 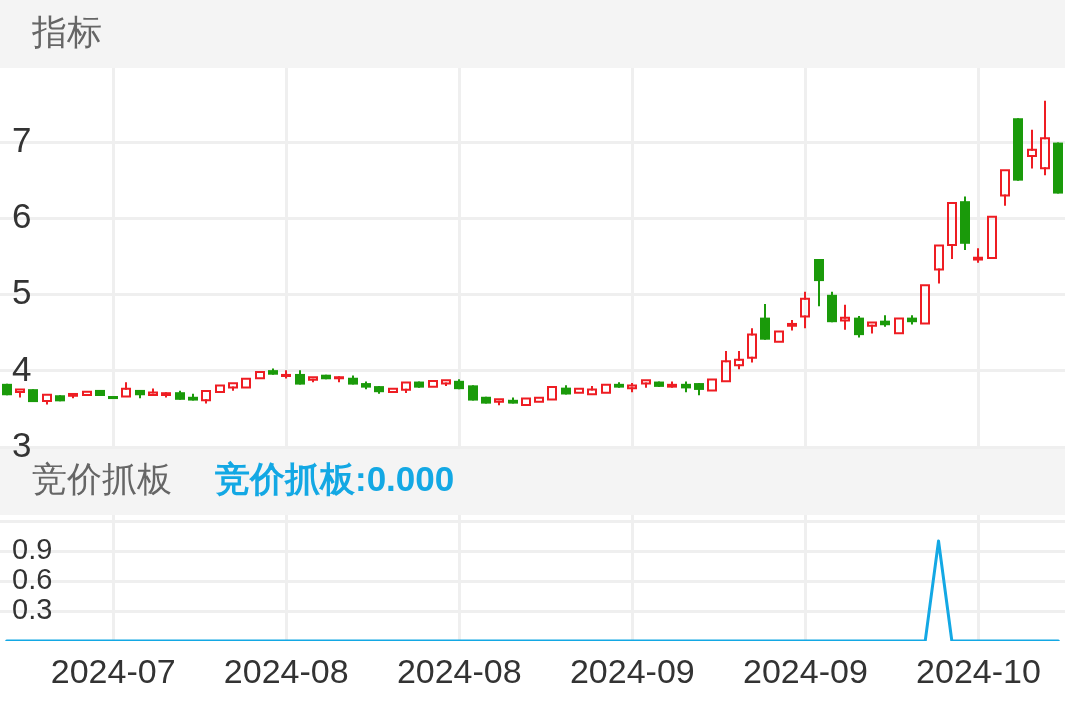 I want to click on y-tick-label: 4, so click(x=22, y=368).